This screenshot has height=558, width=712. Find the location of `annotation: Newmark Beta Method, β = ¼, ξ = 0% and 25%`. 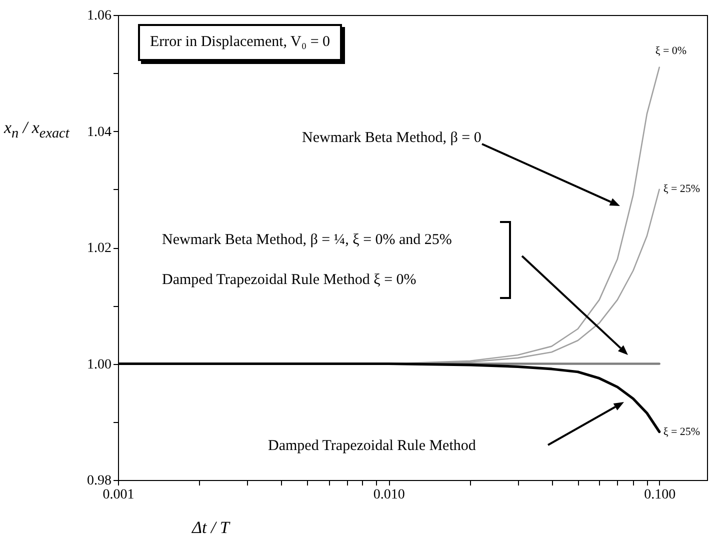

annotation: Newmark Beta Method, β = ¼, ξ = 0% and 25% is located at coordinates (307, 240).